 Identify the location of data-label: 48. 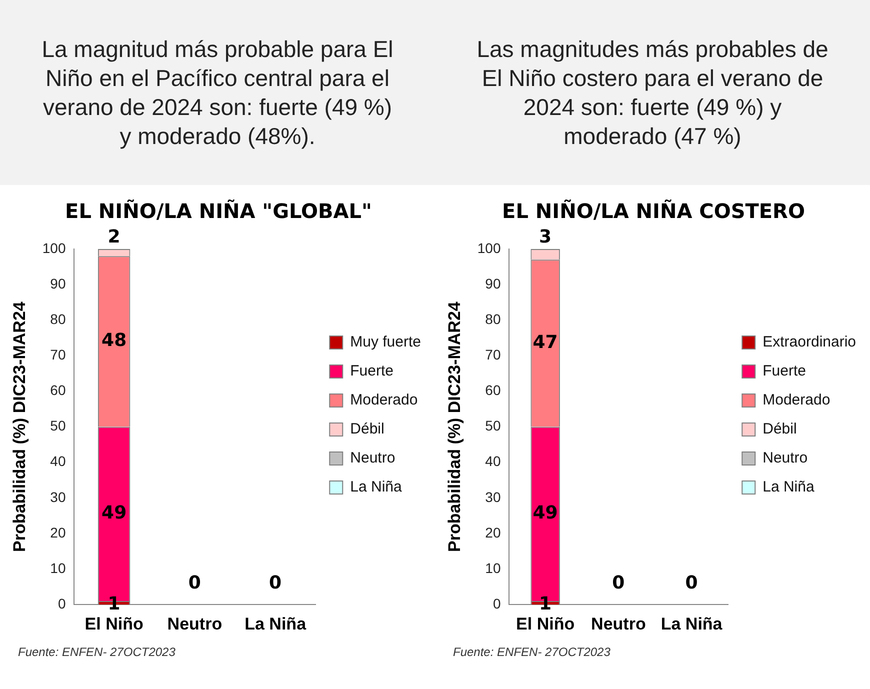
(114, 341).